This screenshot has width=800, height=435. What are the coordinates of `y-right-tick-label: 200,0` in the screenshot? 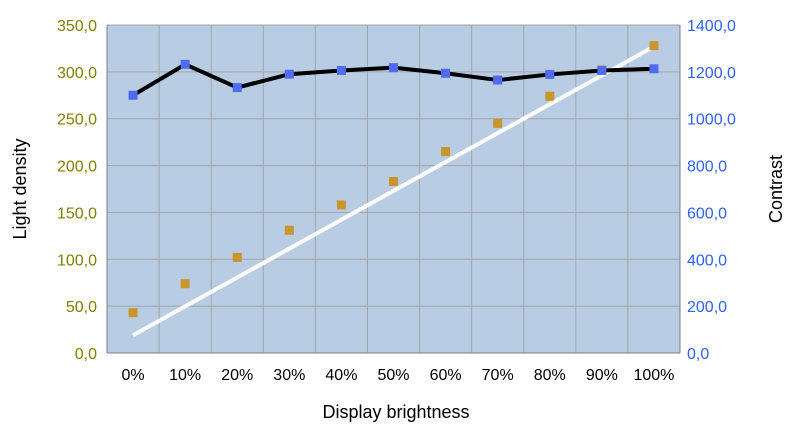 It's located at (707, 307).